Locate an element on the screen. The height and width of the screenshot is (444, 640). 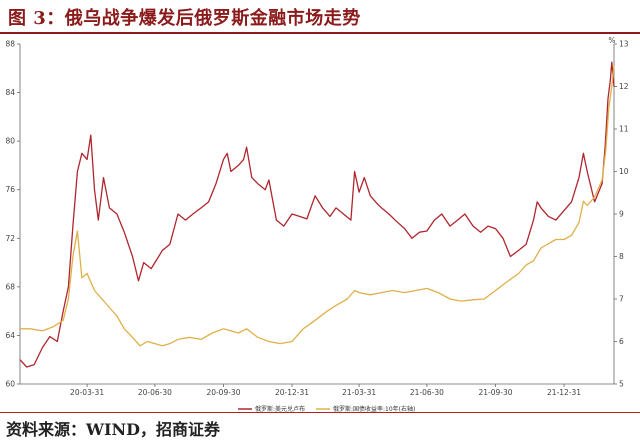
y-right-tick-label: 7 is located at coordinates (621, 299).